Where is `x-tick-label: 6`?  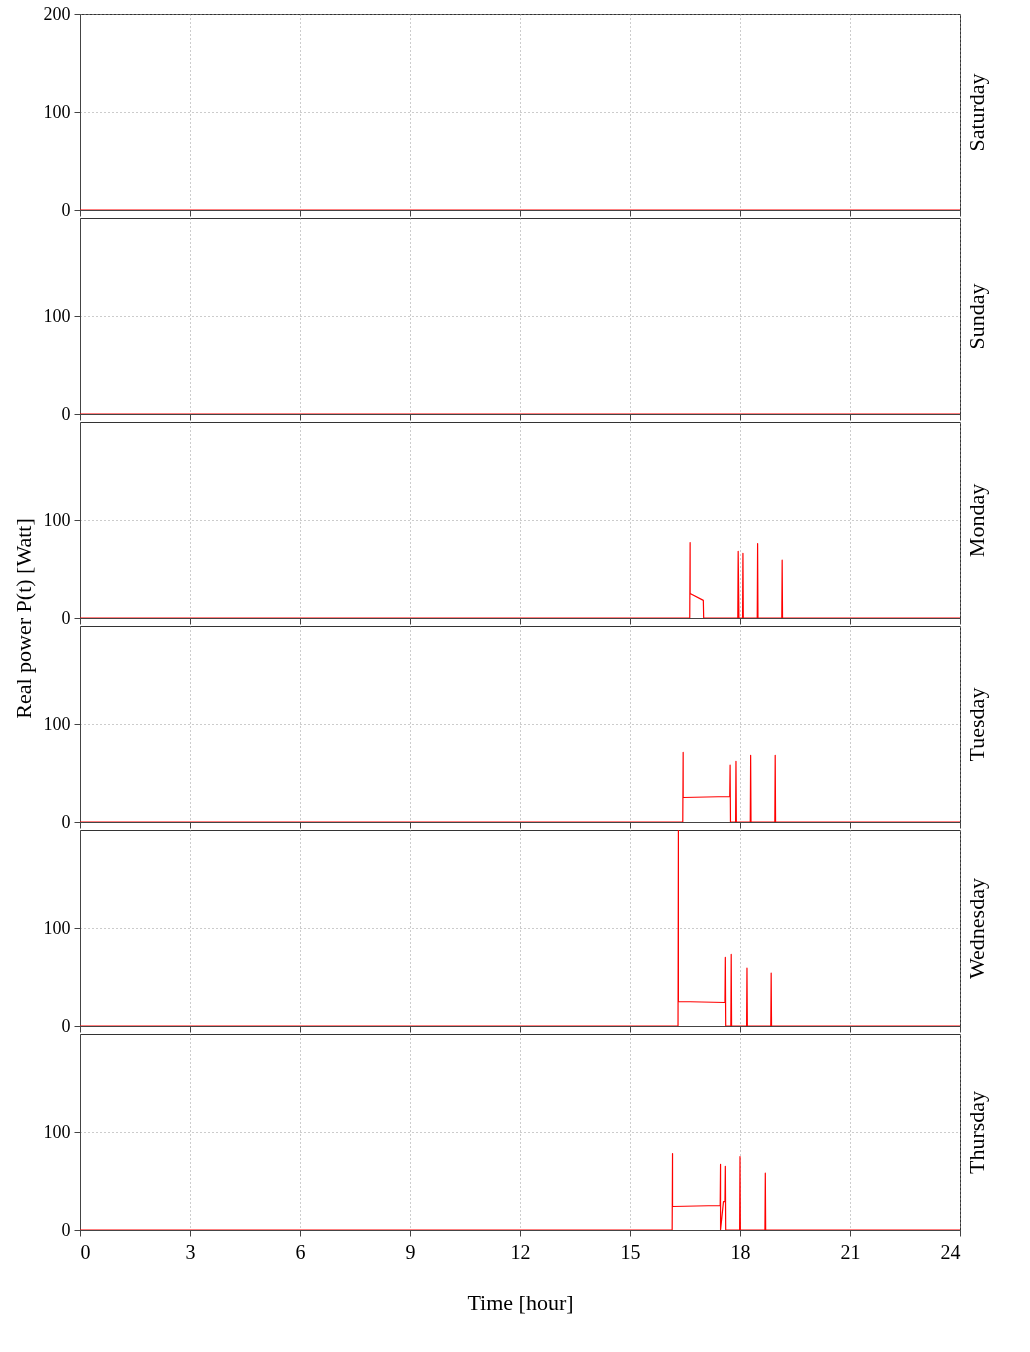
x-tick-label: 6 is located at coordinates (300, 1251).